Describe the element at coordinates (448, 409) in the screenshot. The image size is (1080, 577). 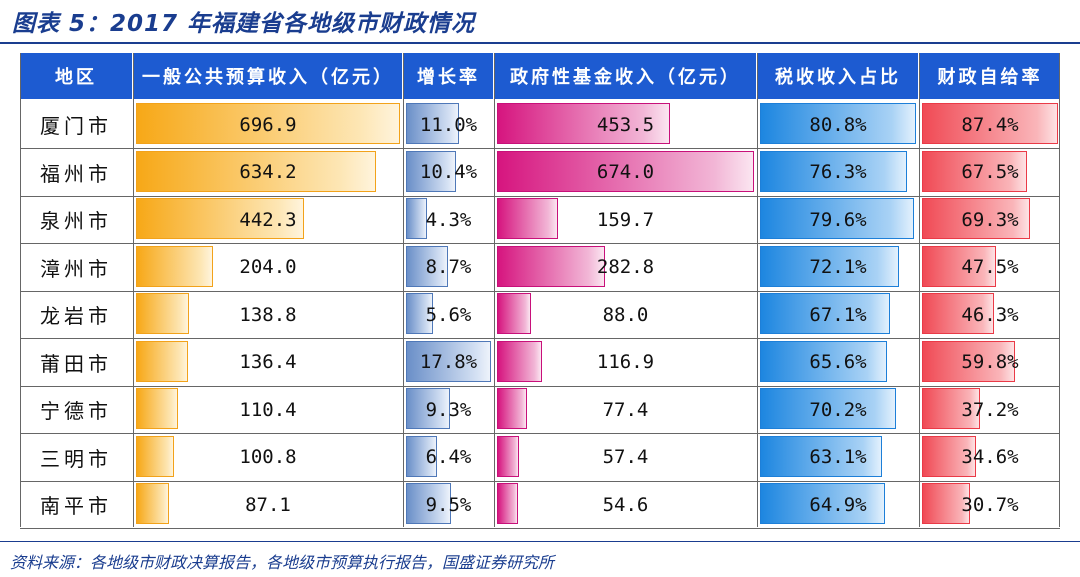
I see `growth-value: 9.3%` at that location.